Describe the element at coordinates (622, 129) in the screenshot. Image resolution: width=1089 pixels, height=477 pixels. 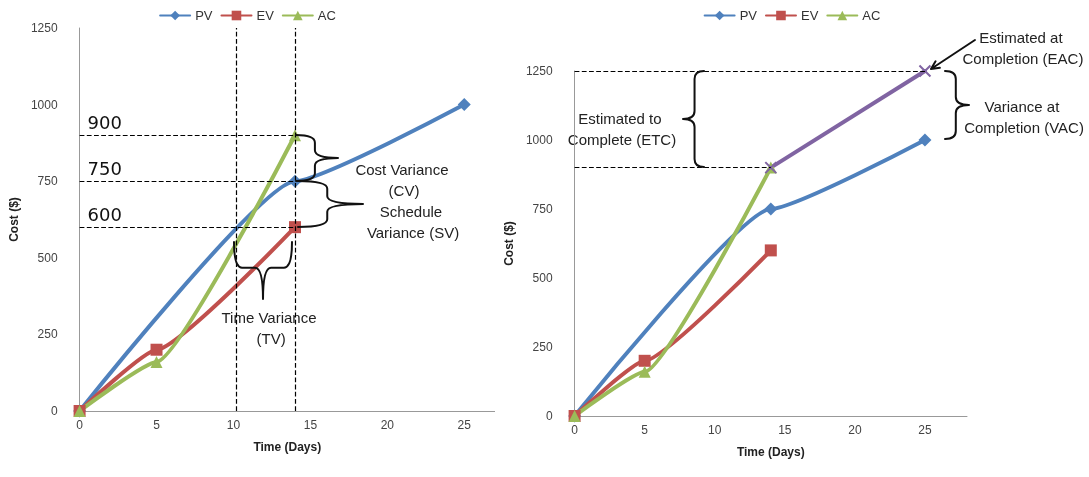
I see `annotation: Estimated to Complete (ETC)` at that location.